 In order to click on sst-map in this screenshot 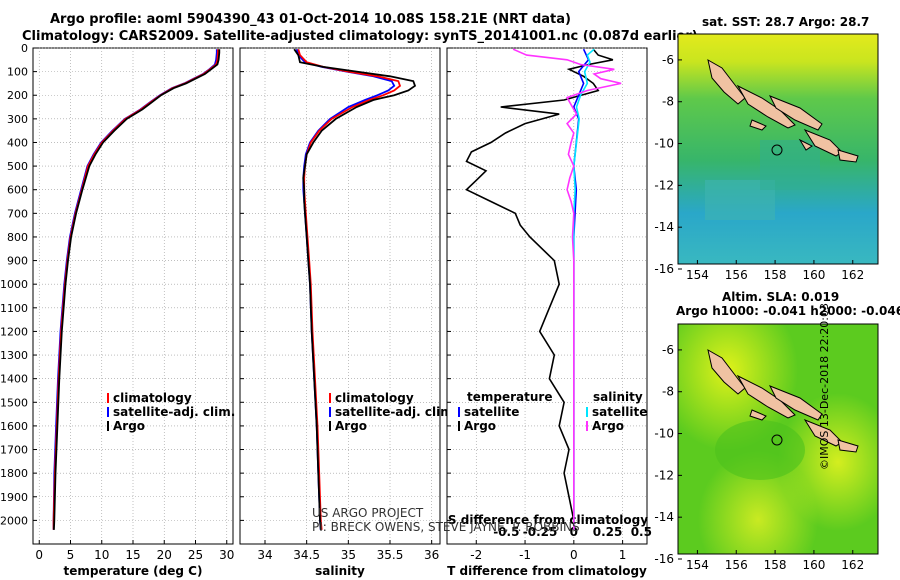, I will do `click(778, 149)`.